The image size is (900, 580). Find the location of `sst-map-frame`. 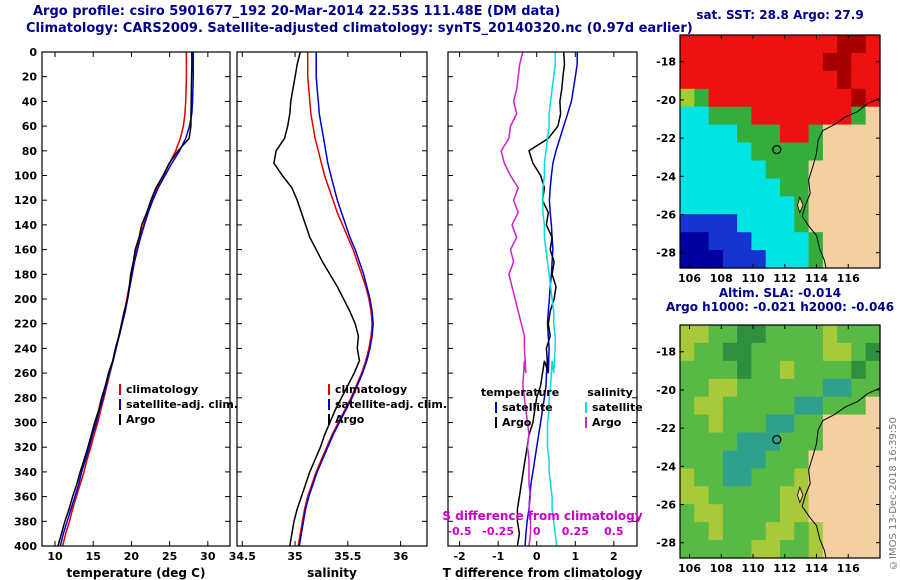

sst-map-frame is located at coordinates (780, 151).